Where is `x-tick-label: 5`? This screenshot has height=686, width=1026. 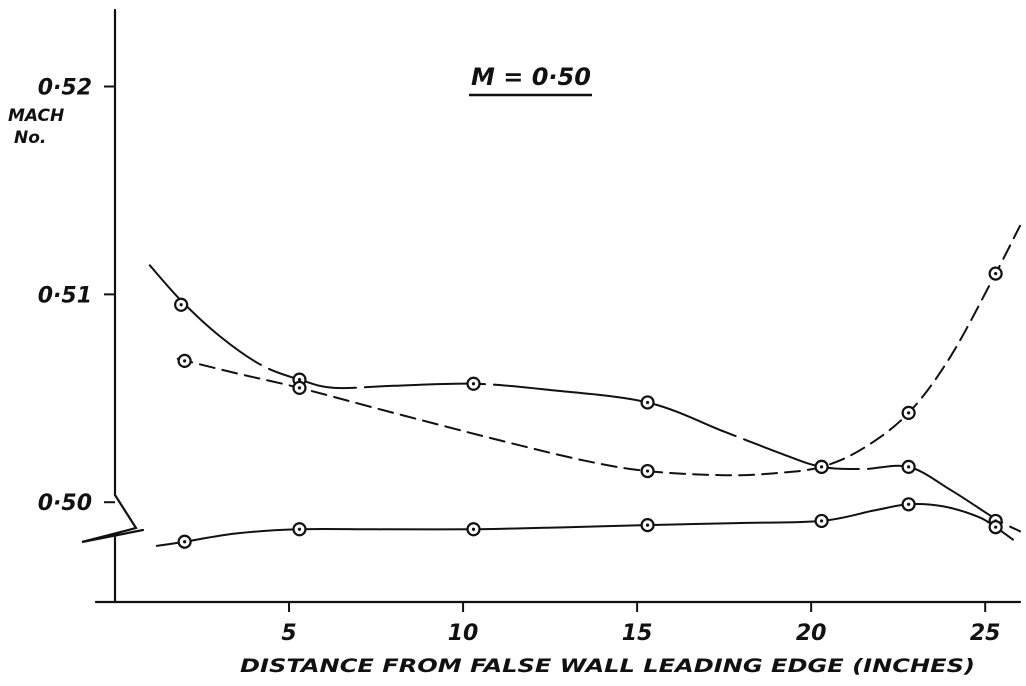
x-tick-label: 5 is located at coordinates (288, 633).